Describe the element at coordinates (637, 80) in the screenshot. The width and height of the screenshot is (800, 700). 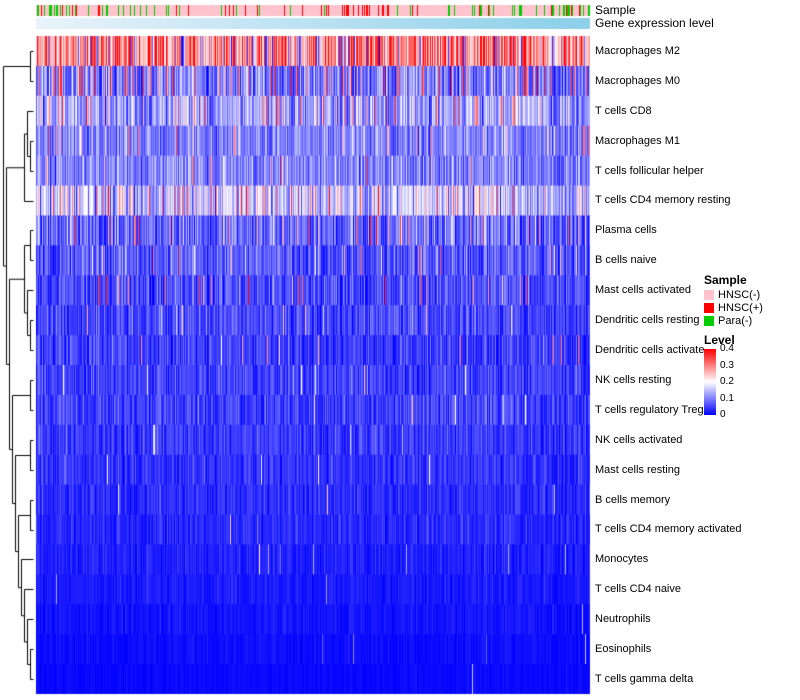
I see `row-label: Macrophages M0` at that location.